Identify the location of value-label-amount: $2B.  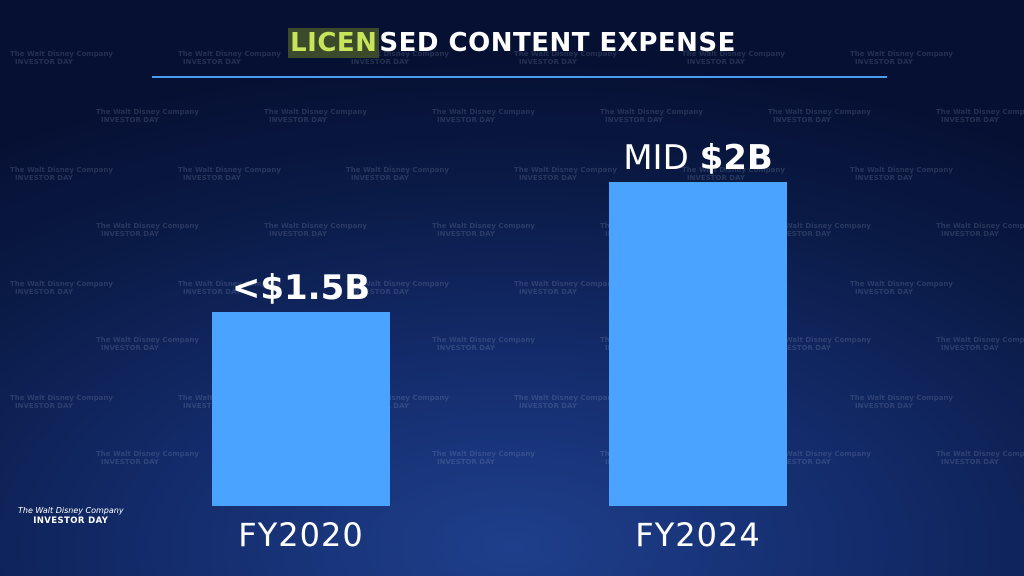
(736, 158).